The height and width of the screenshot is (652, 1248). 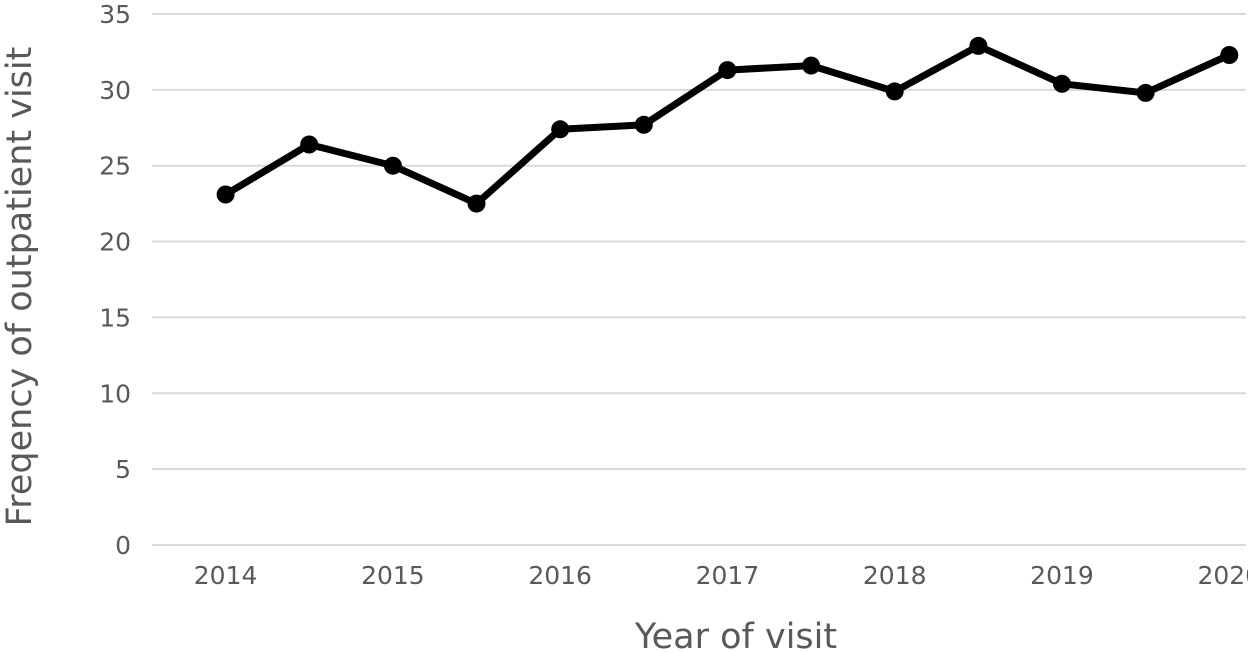 I want to click on y-tick-label: 30, so click(x=115, y=90).